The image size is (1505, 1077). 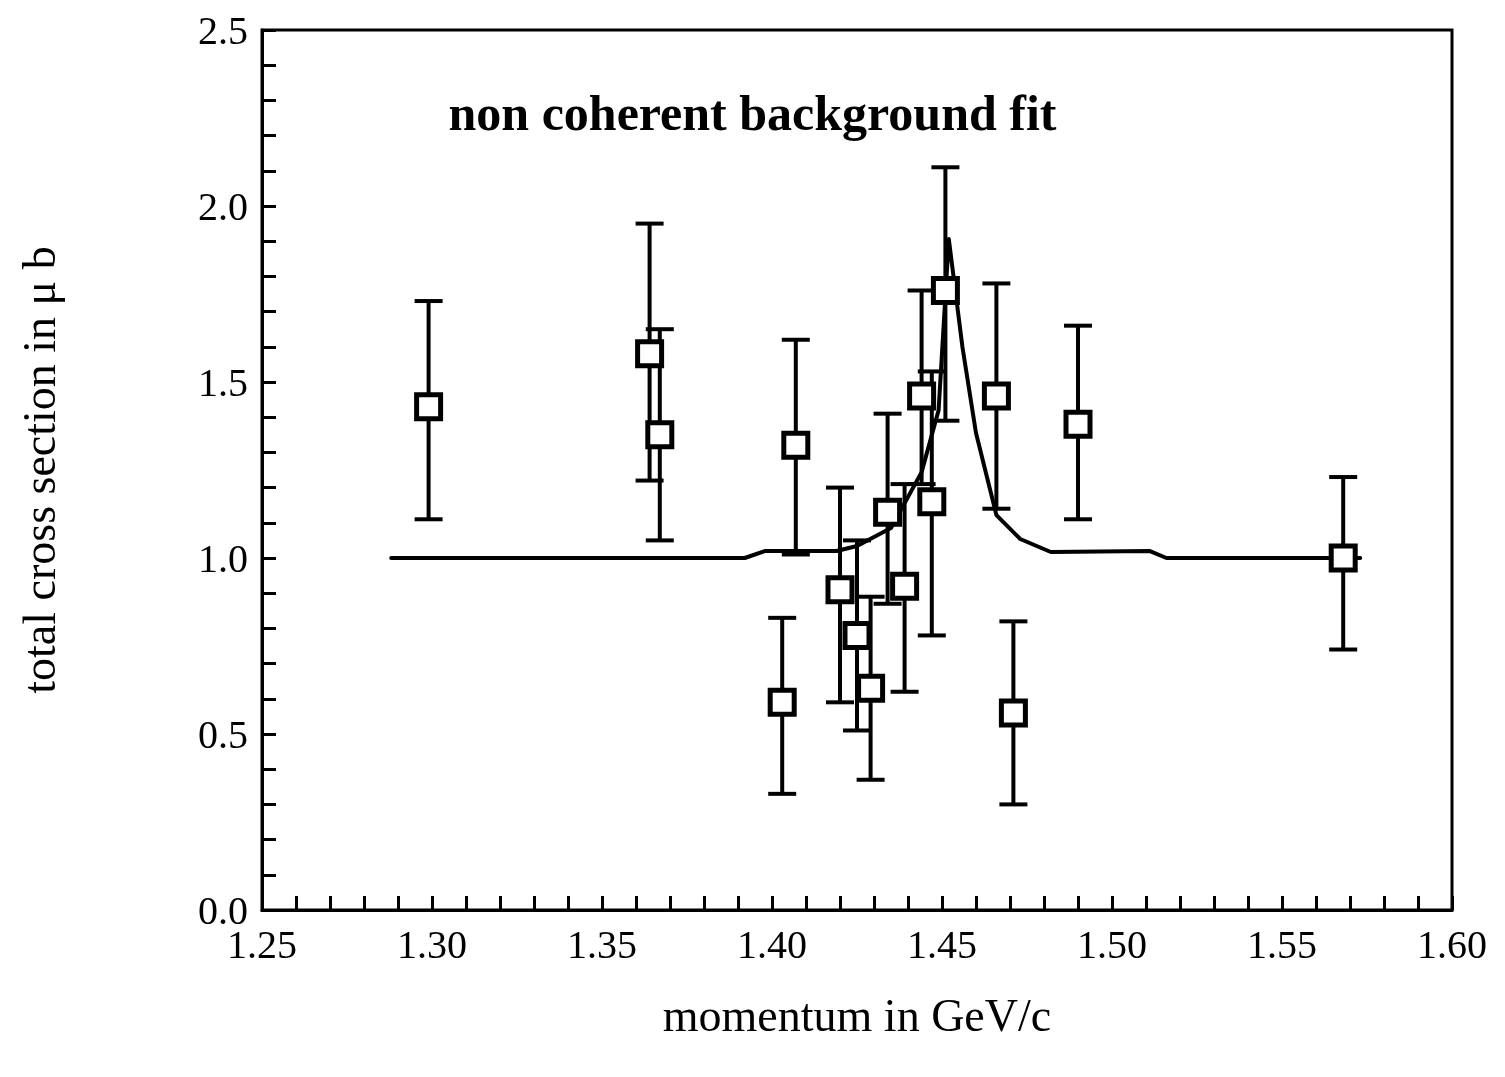 What do you see at coordinates (432, 944) in the screenshot?
I see `x-tick-label: 1.30` at bounding box center [432, 944].